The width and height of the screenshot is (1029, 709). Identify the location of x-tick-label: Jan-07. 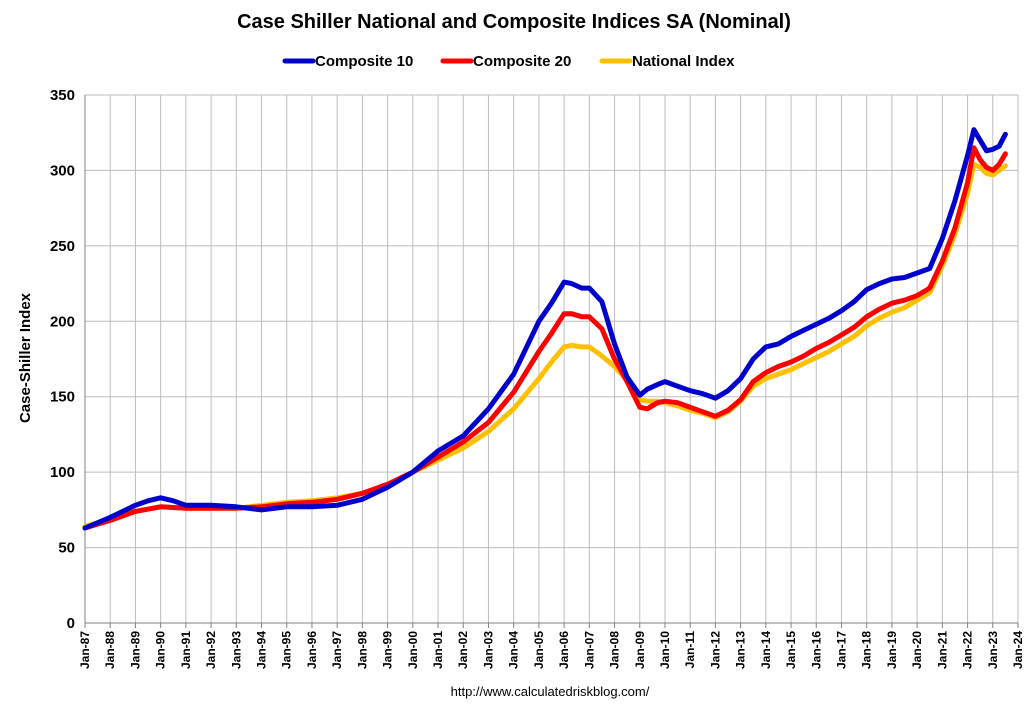
(589, 650).